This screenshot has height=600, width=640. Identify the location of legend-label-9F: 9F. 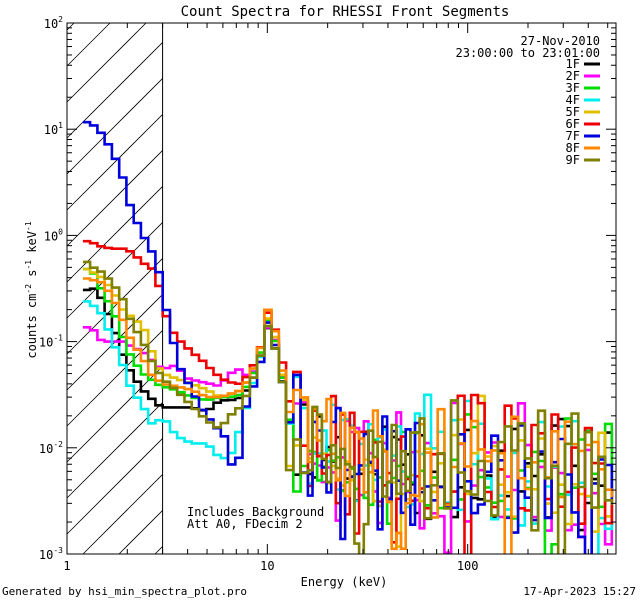
(573, 160).